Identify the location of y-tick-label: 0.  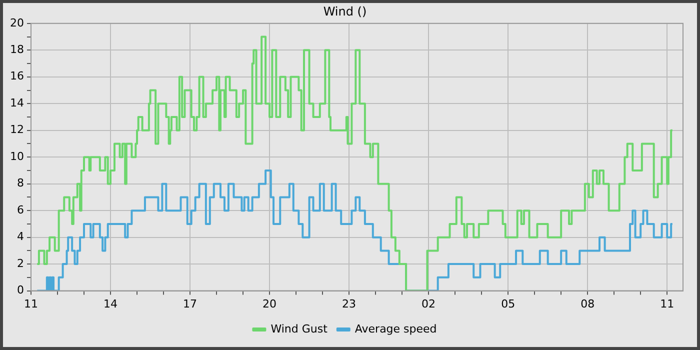
(20, 290).